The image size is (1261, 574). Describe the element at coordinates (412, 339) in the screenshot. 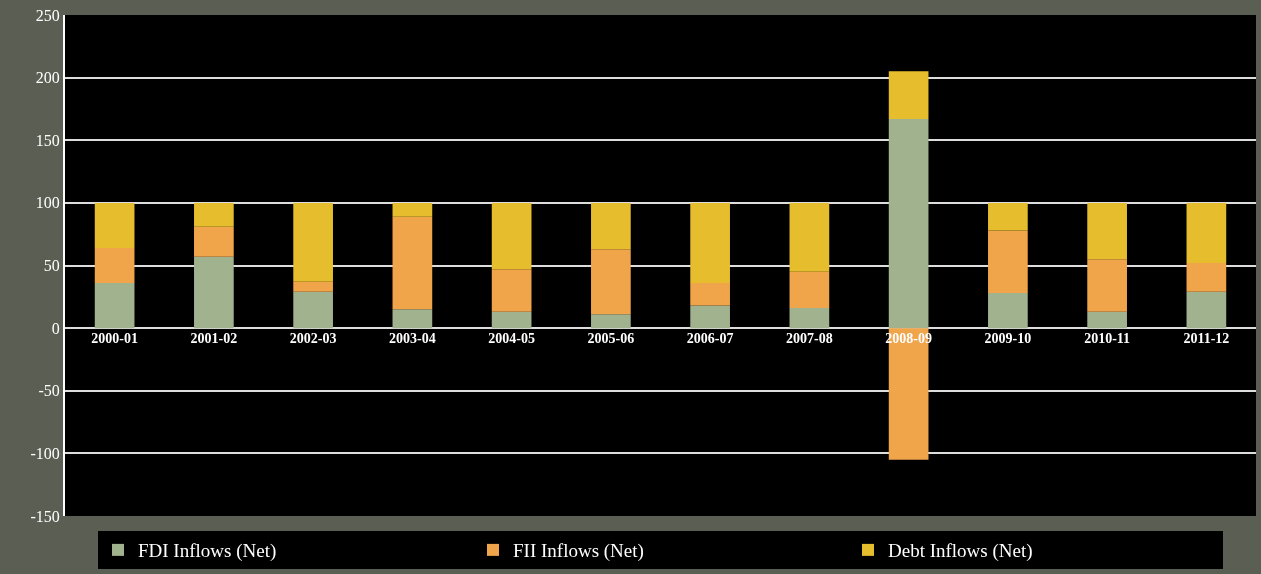

I see `x-tick-label: 2003-04` at that location.